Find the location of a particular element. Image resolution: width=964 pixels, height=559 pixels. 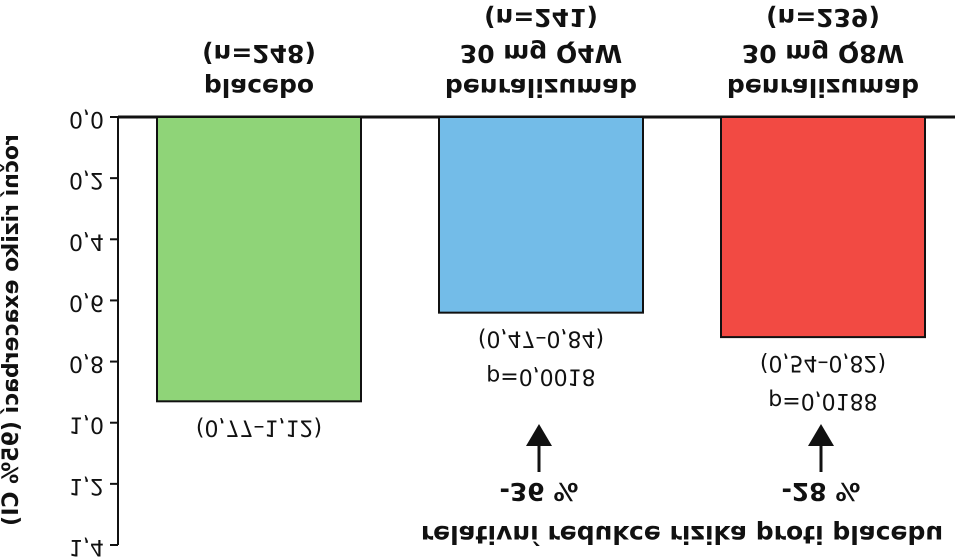

y-tick-label: 1,4 is located at coordinates (86, 546).